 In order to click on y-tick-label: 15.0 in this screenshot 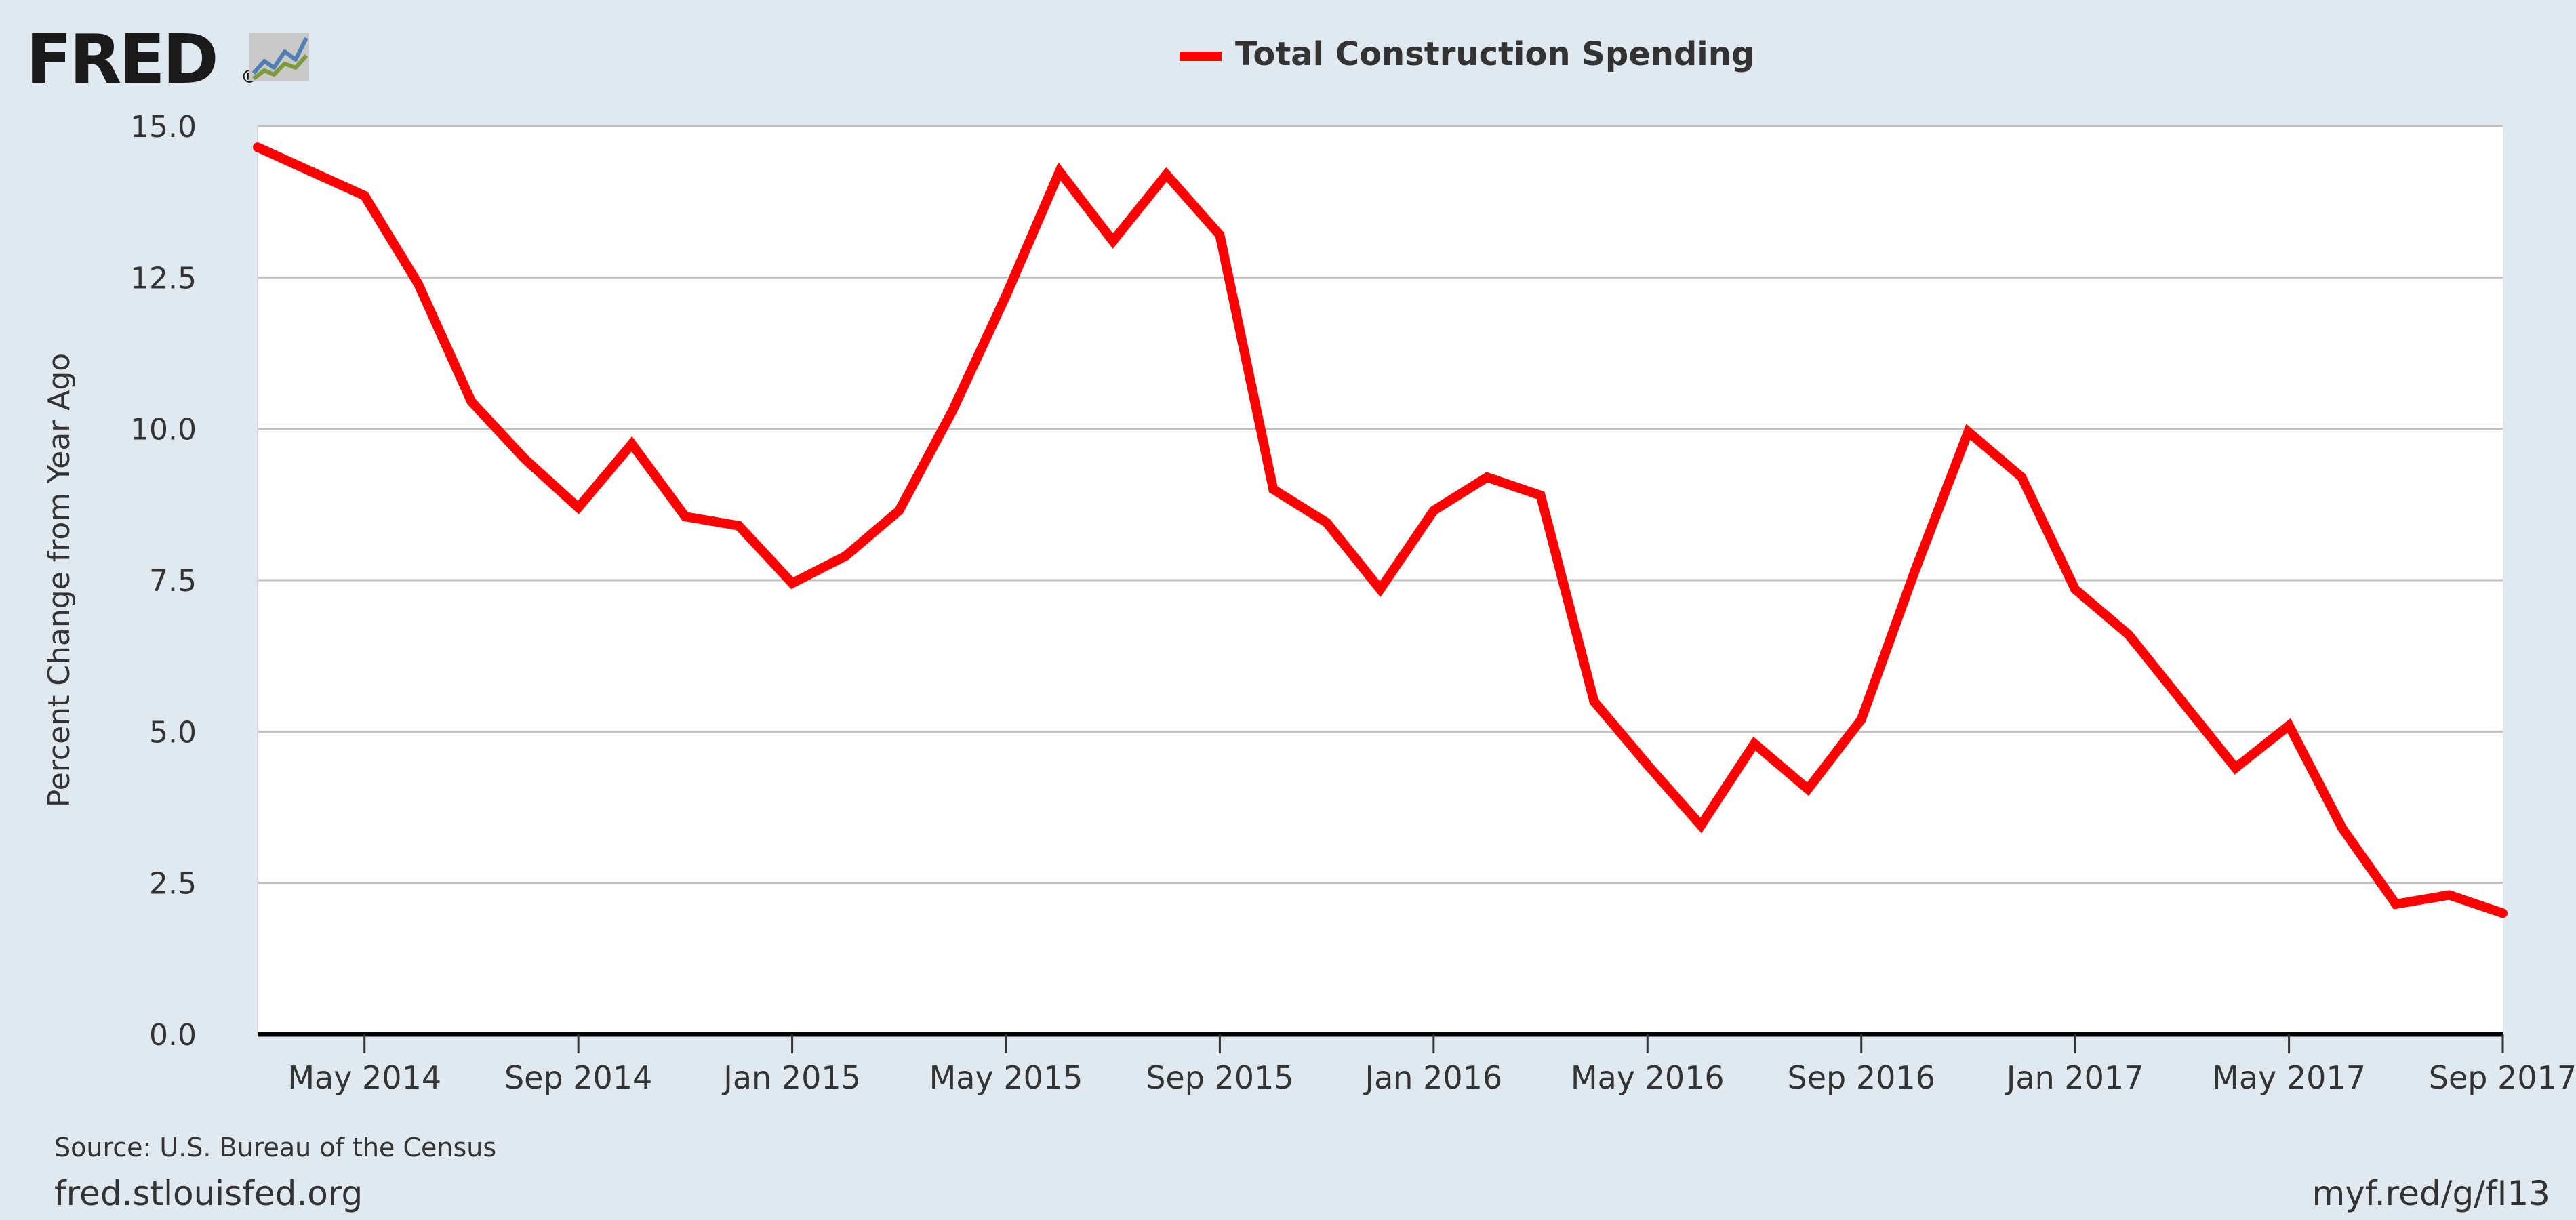, I will do `click(163, 127)`.